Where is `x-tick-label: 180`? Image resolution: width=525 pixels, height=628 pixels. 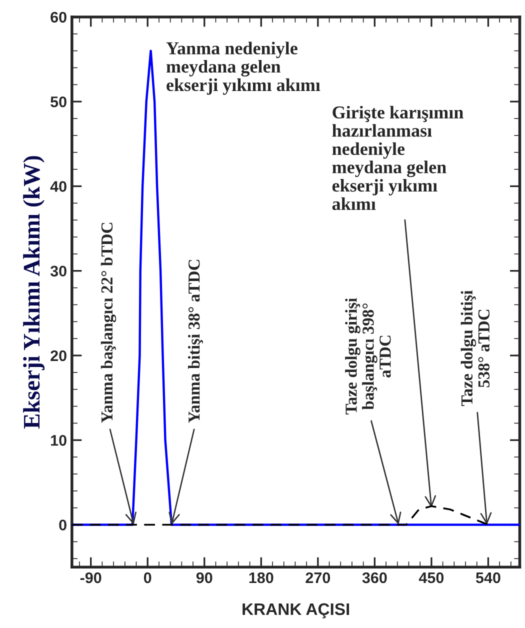 x-tick-label: 180 is located at coordinates (261, 578).